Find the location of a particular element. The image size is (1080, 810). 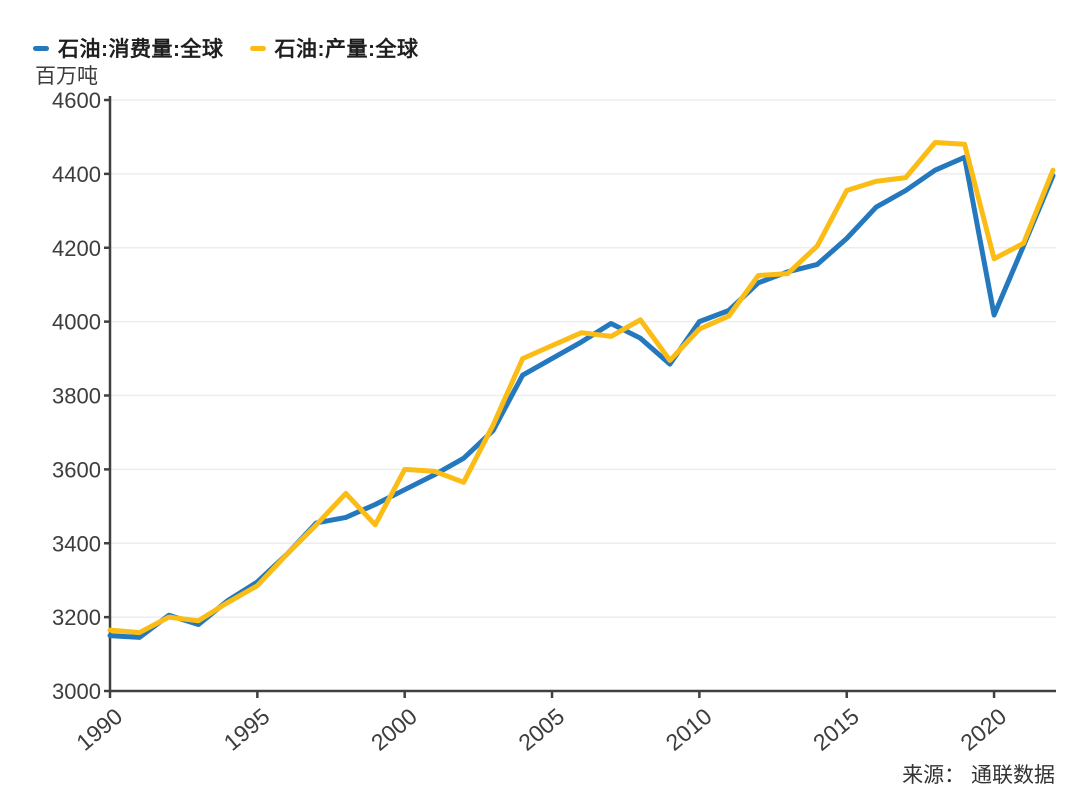

y-tick-label: 4000 is located at coordinates (76, 322).